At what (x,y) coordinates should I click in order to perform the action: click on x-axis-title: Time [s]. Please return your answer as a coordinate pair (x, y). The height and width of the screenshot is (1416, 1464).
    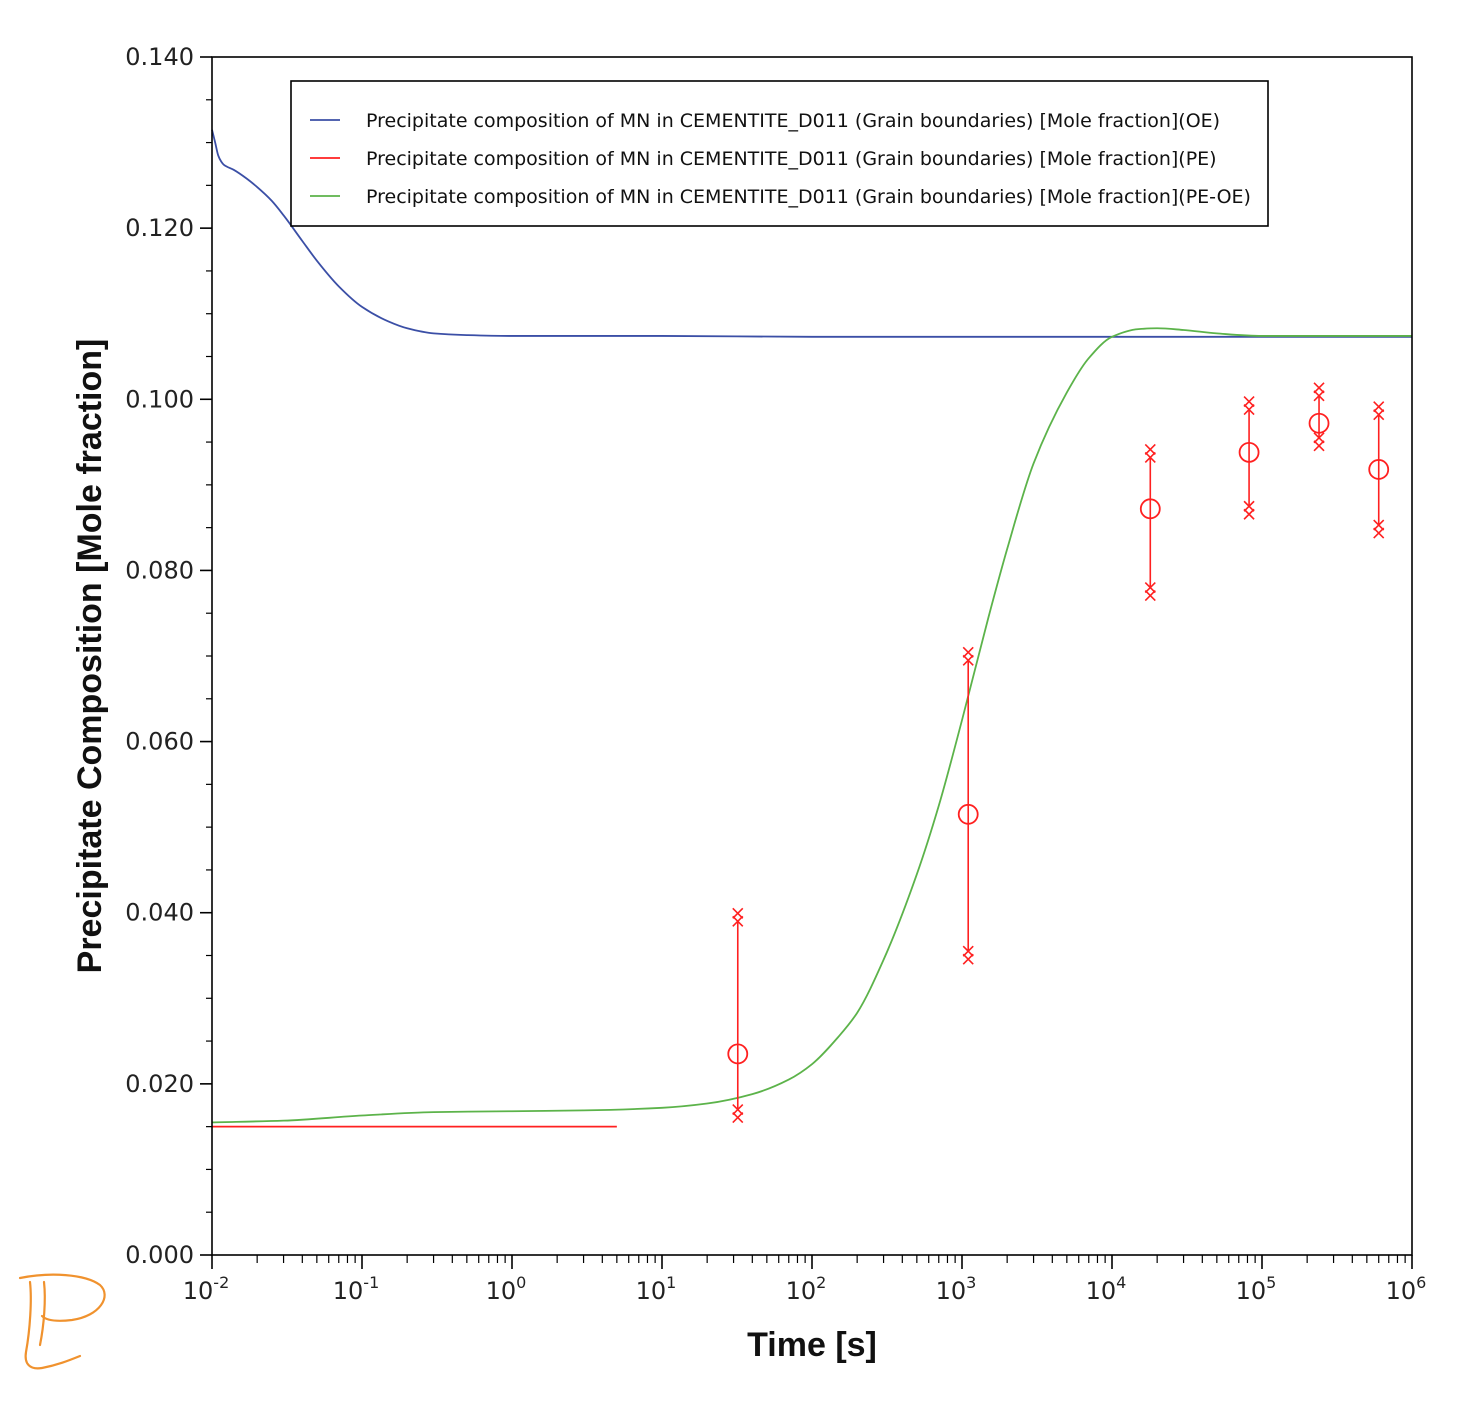
    Looking at the image, I should click on (812, 1345).